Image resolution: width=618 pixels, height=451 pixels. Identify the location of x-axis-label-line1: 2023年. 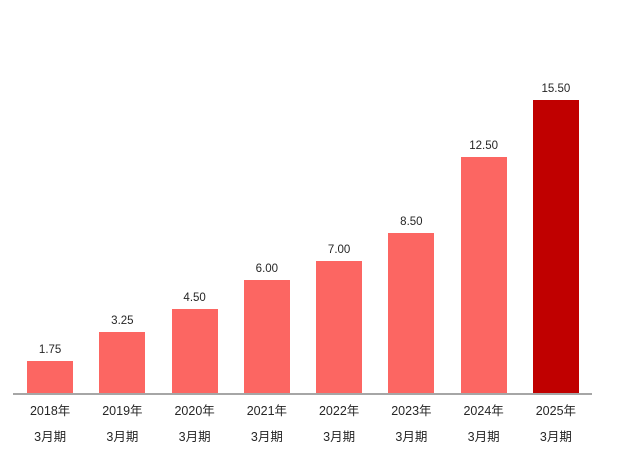
(411, 411).